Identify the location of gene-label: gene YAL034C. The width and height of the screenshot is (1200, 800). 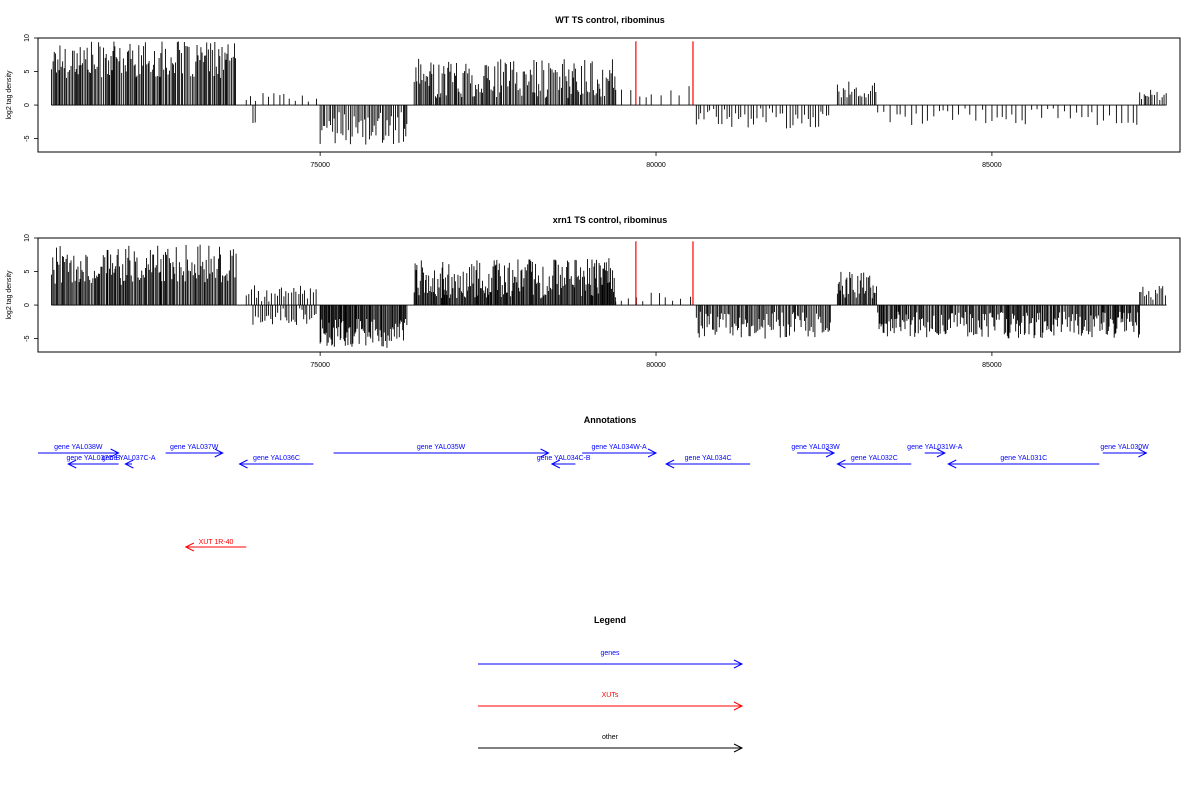
(708, 458).